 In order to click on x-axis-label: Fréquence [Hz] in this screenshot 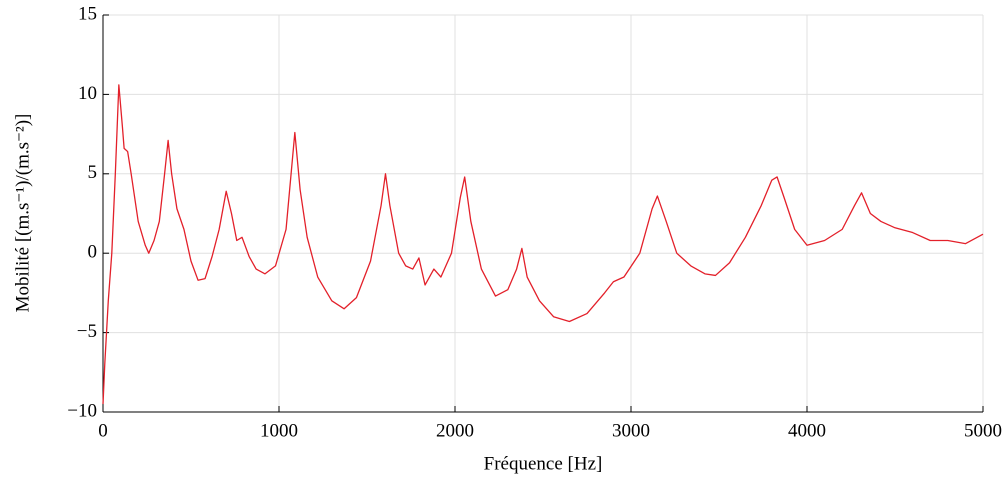, I will do `click(543, 463)`.